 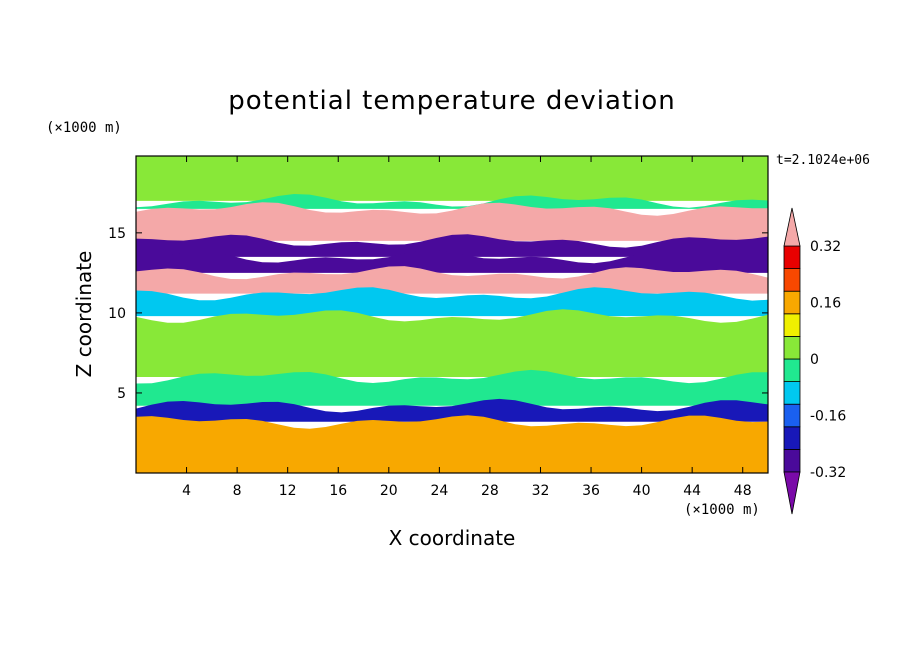 What do you see at coordinates (591, 491) in the screenshot?
I see `x-tick-label: 36` at bounding box center [591, 491].